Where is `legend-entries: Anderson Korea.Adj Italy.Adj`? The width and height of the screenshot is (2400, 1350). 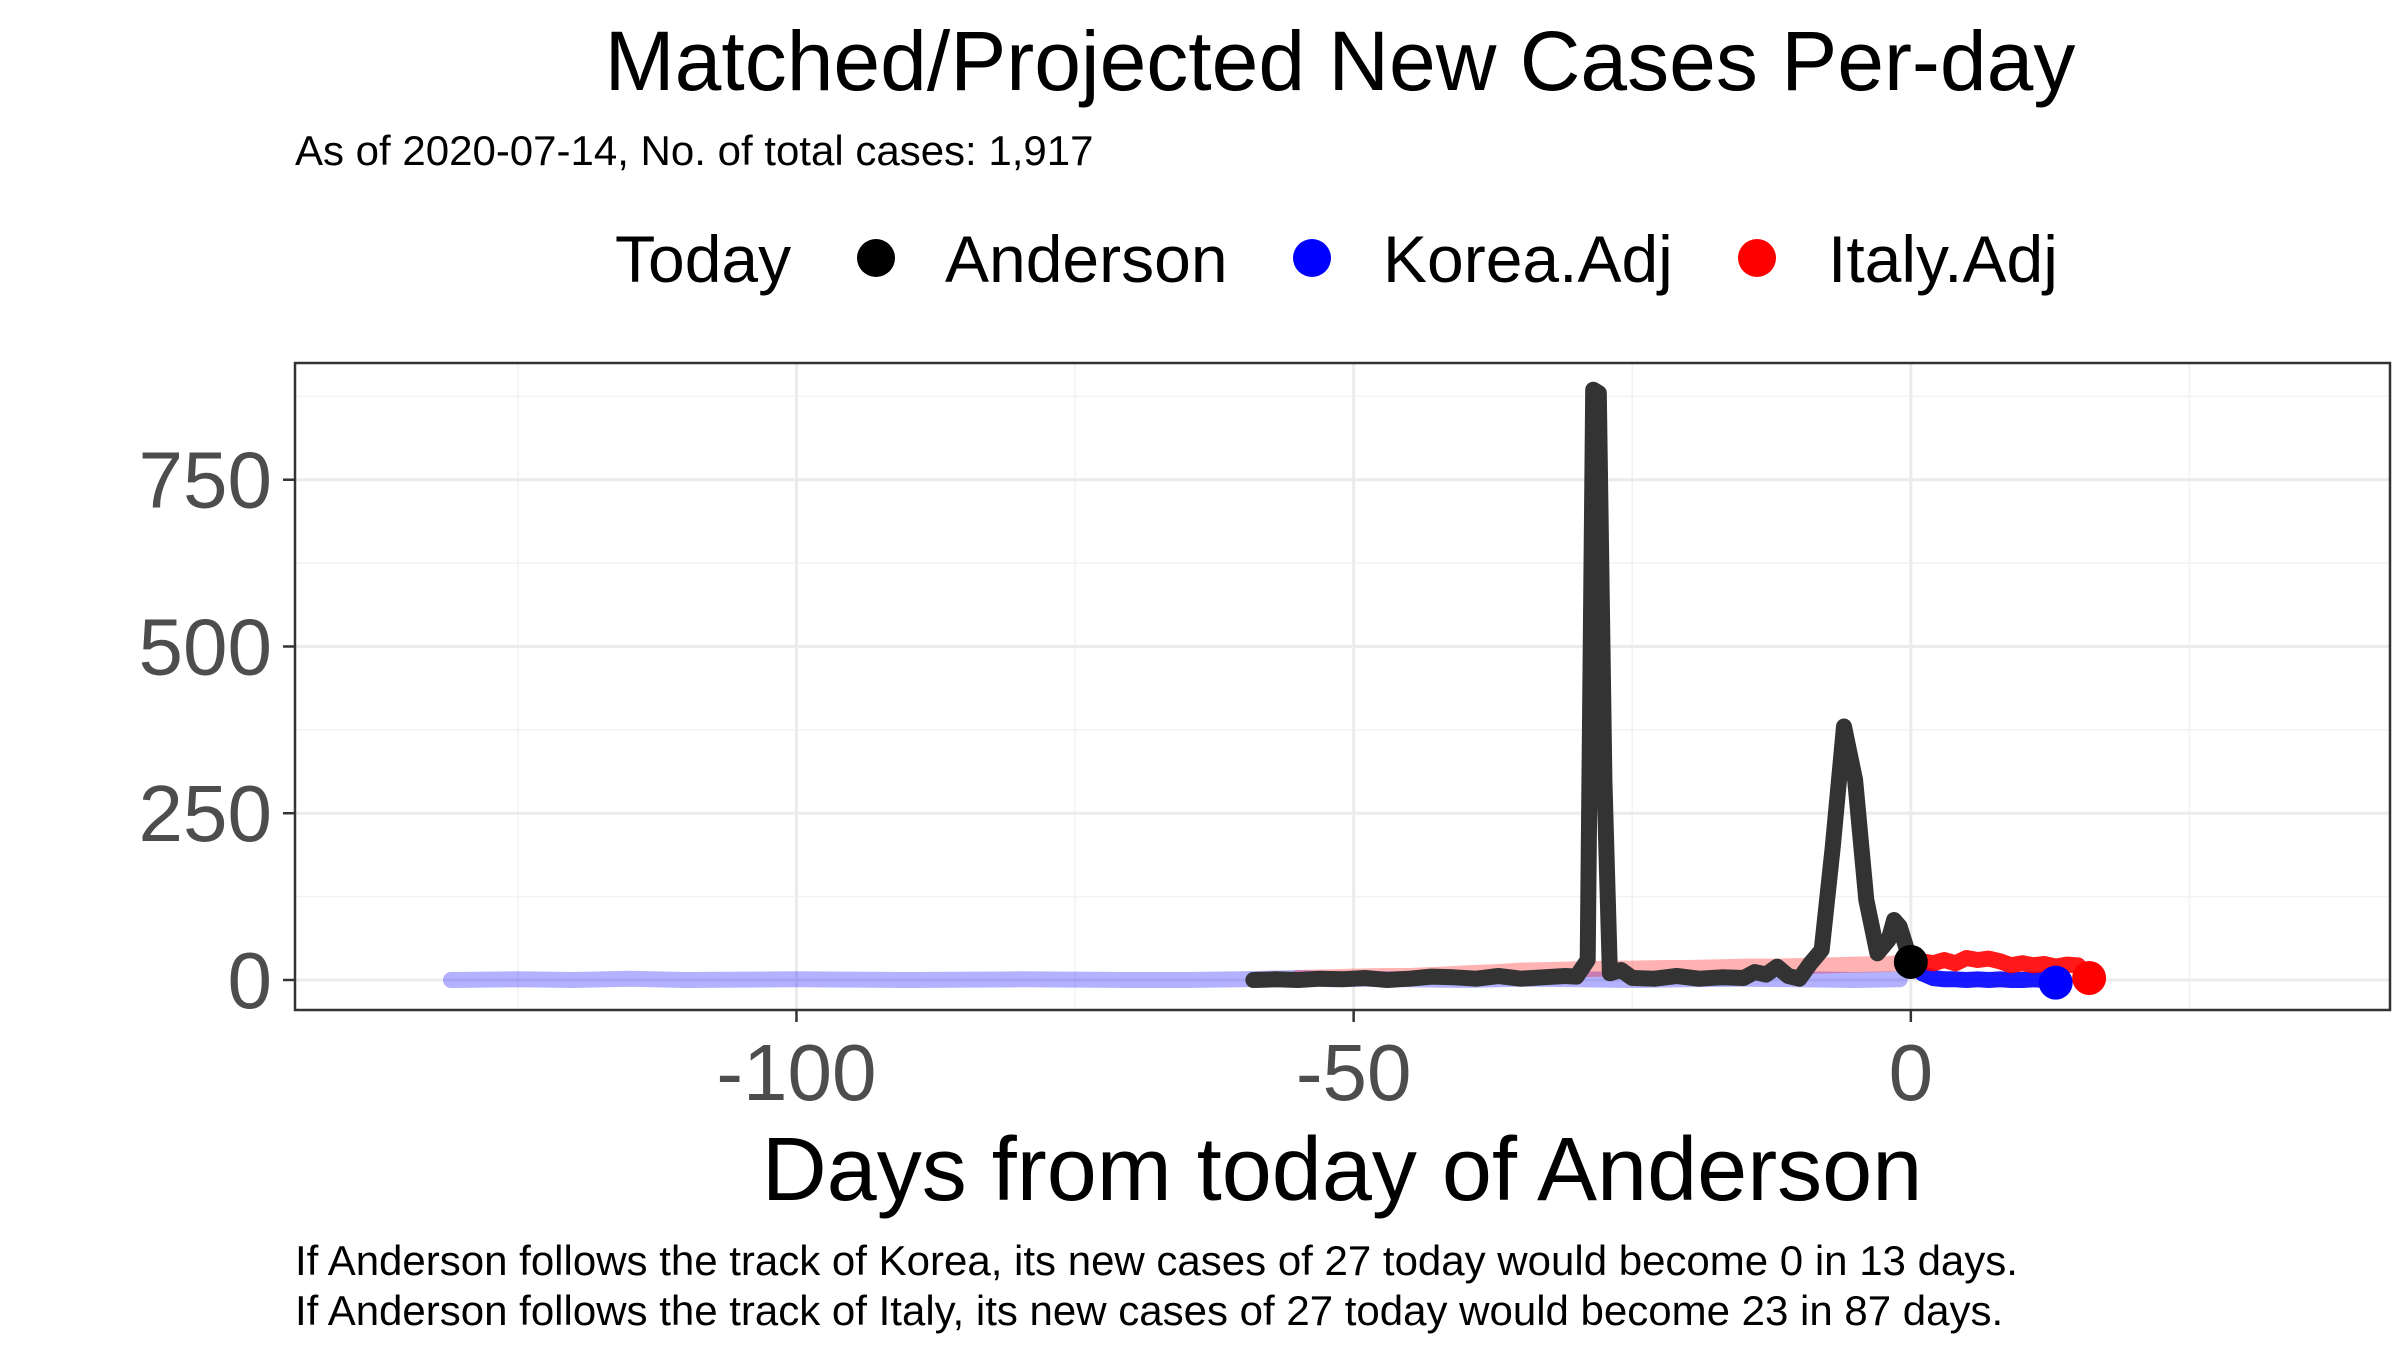
legend-entries: Anderson Korea.Adj Italy.Adj is located at coordinates (1457, 259).